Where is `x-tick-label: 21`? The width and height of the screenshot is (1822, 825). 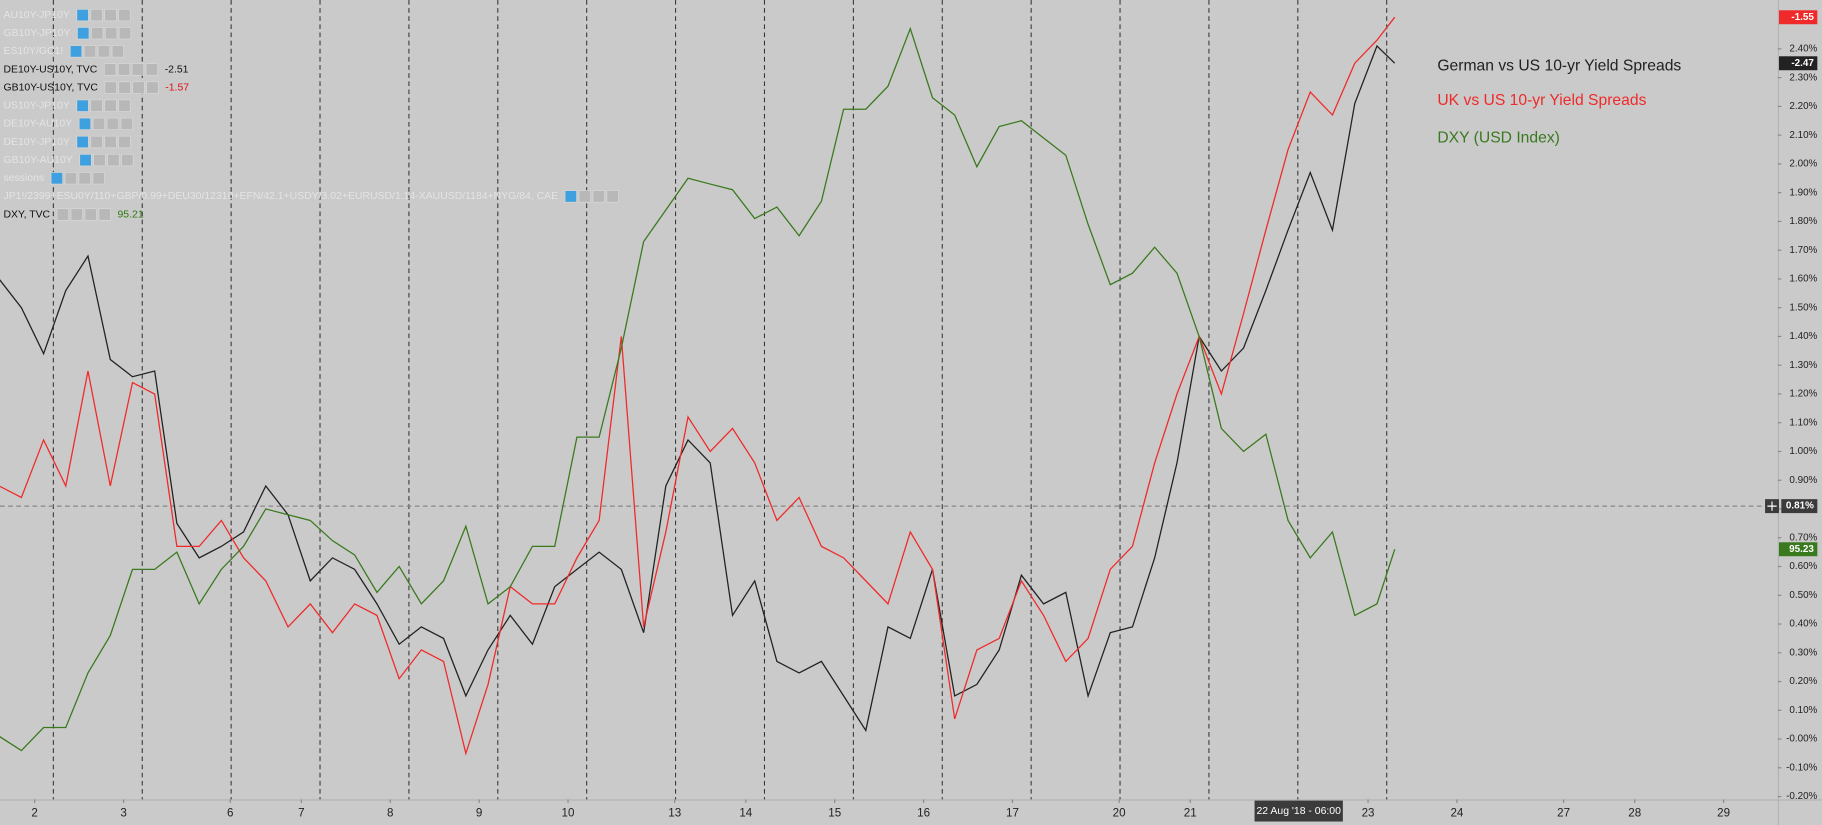
x-tick-label: 21 is located at coordinates (1190, 812).